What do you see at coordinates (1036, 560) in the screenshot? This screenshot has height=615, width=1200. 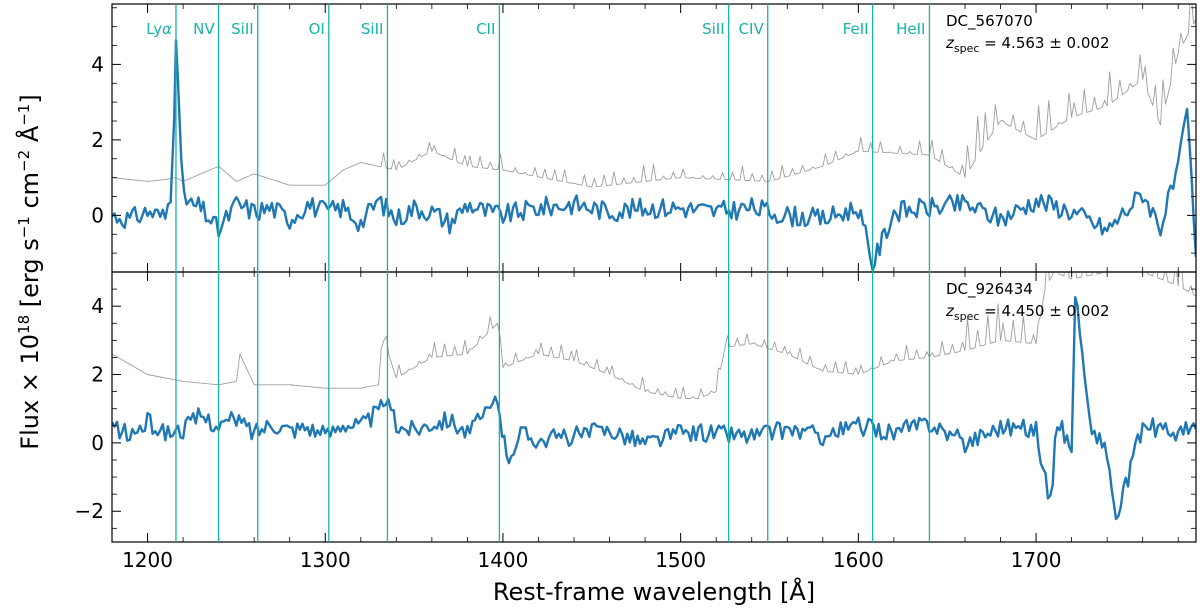 I see `x-tick-label: 1700` at bounding box center [1036, 560].